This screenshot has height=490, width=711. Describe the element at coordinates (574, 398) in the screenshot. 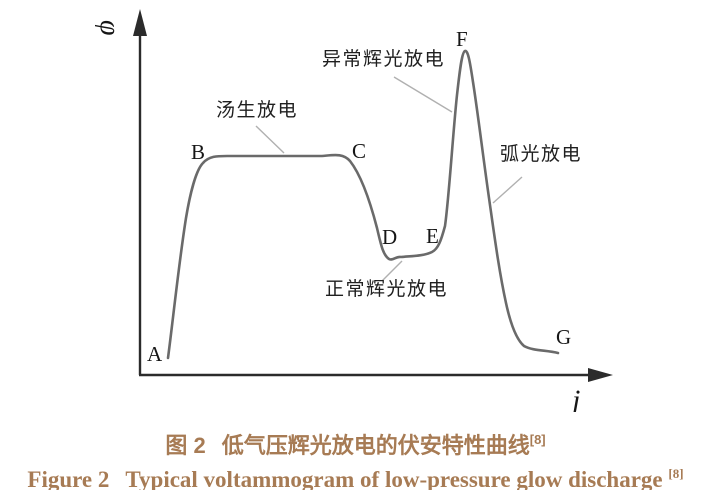

I see `x-axis-label-j: j` at that location.